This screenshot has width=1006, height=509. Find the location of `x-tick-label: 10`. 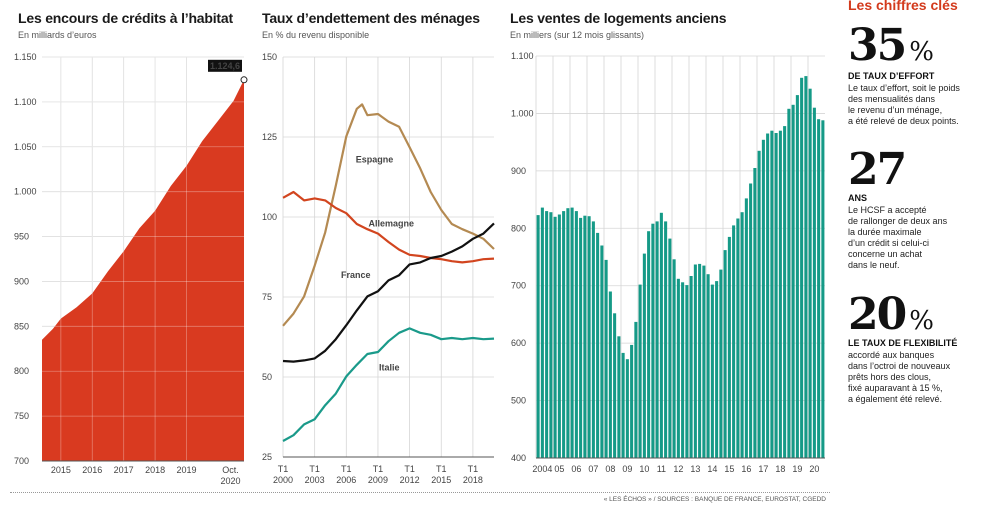

x-tick-label: 10 is located at coordinates (644, 469).